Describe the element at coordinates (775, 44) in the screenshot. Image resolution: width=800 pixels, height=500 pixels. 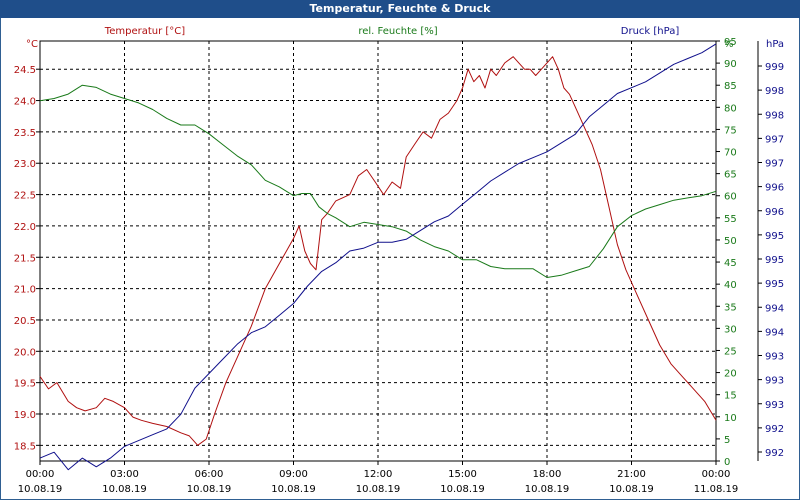
I see `pressure-unit-label: hPa` at that location.